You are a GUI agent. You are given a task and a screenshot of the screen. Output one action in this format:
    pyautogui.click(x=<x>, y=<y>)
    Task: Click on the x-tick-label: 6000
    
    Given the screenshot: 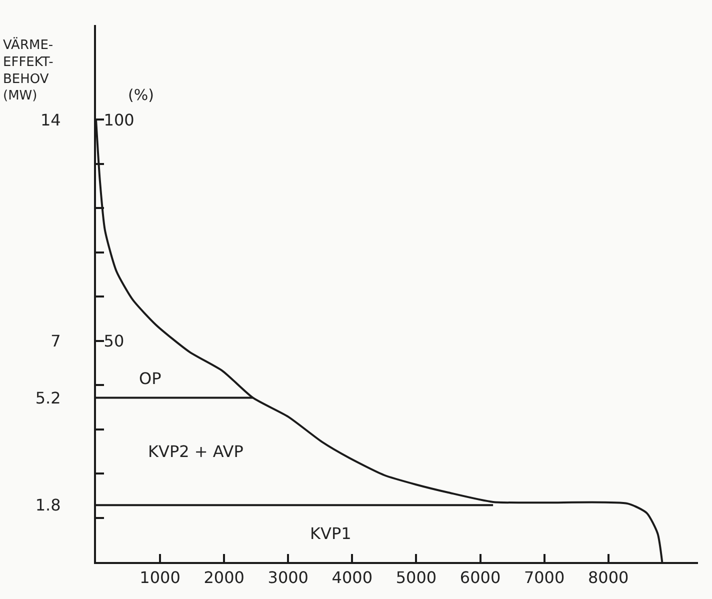 What is the action you would take?
    pyautogui.click(x=480, y=578)
    